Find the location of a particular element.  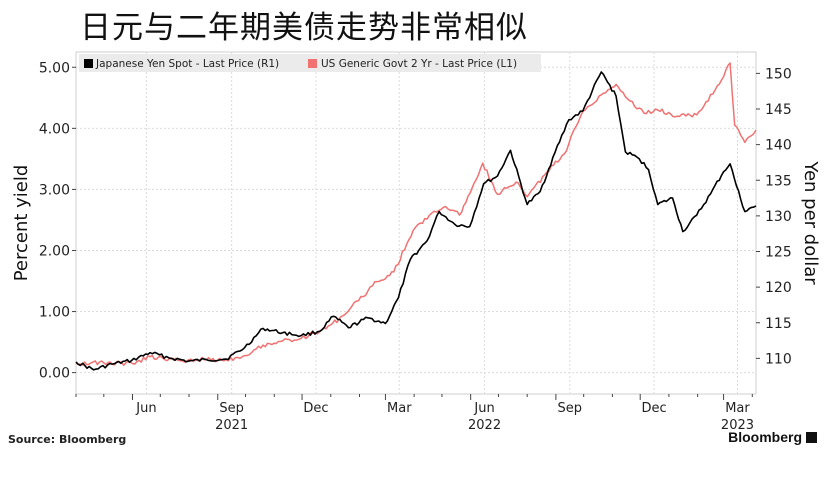

right-tick-label: 150 is located at coordinates (778, 74).